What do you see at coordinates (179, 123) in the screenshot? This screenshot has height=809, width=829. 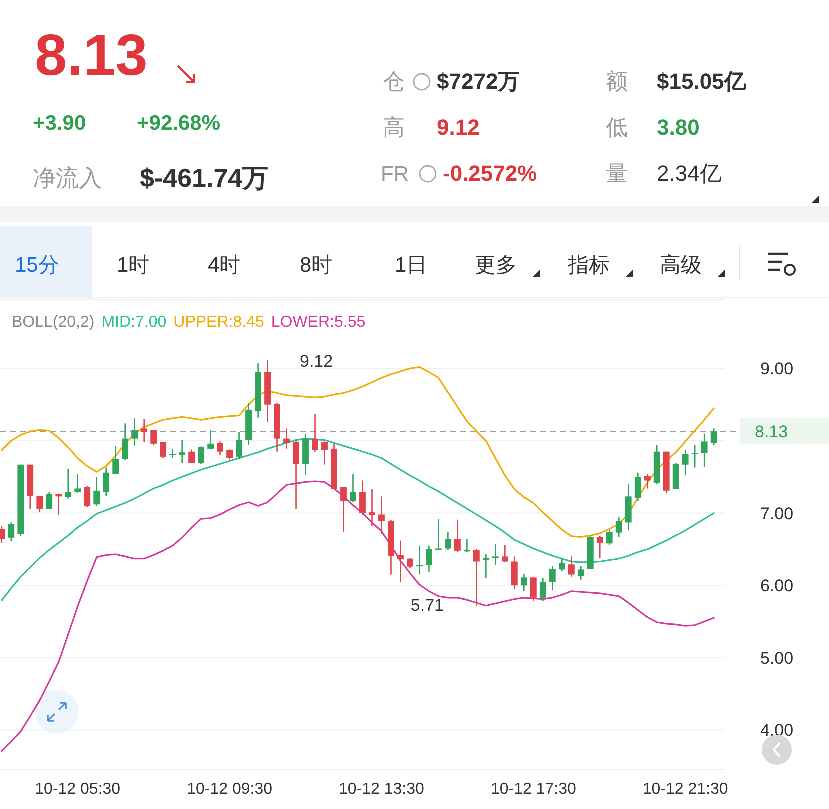 I see `text: +92.68%` at bounding box center [179, 123].